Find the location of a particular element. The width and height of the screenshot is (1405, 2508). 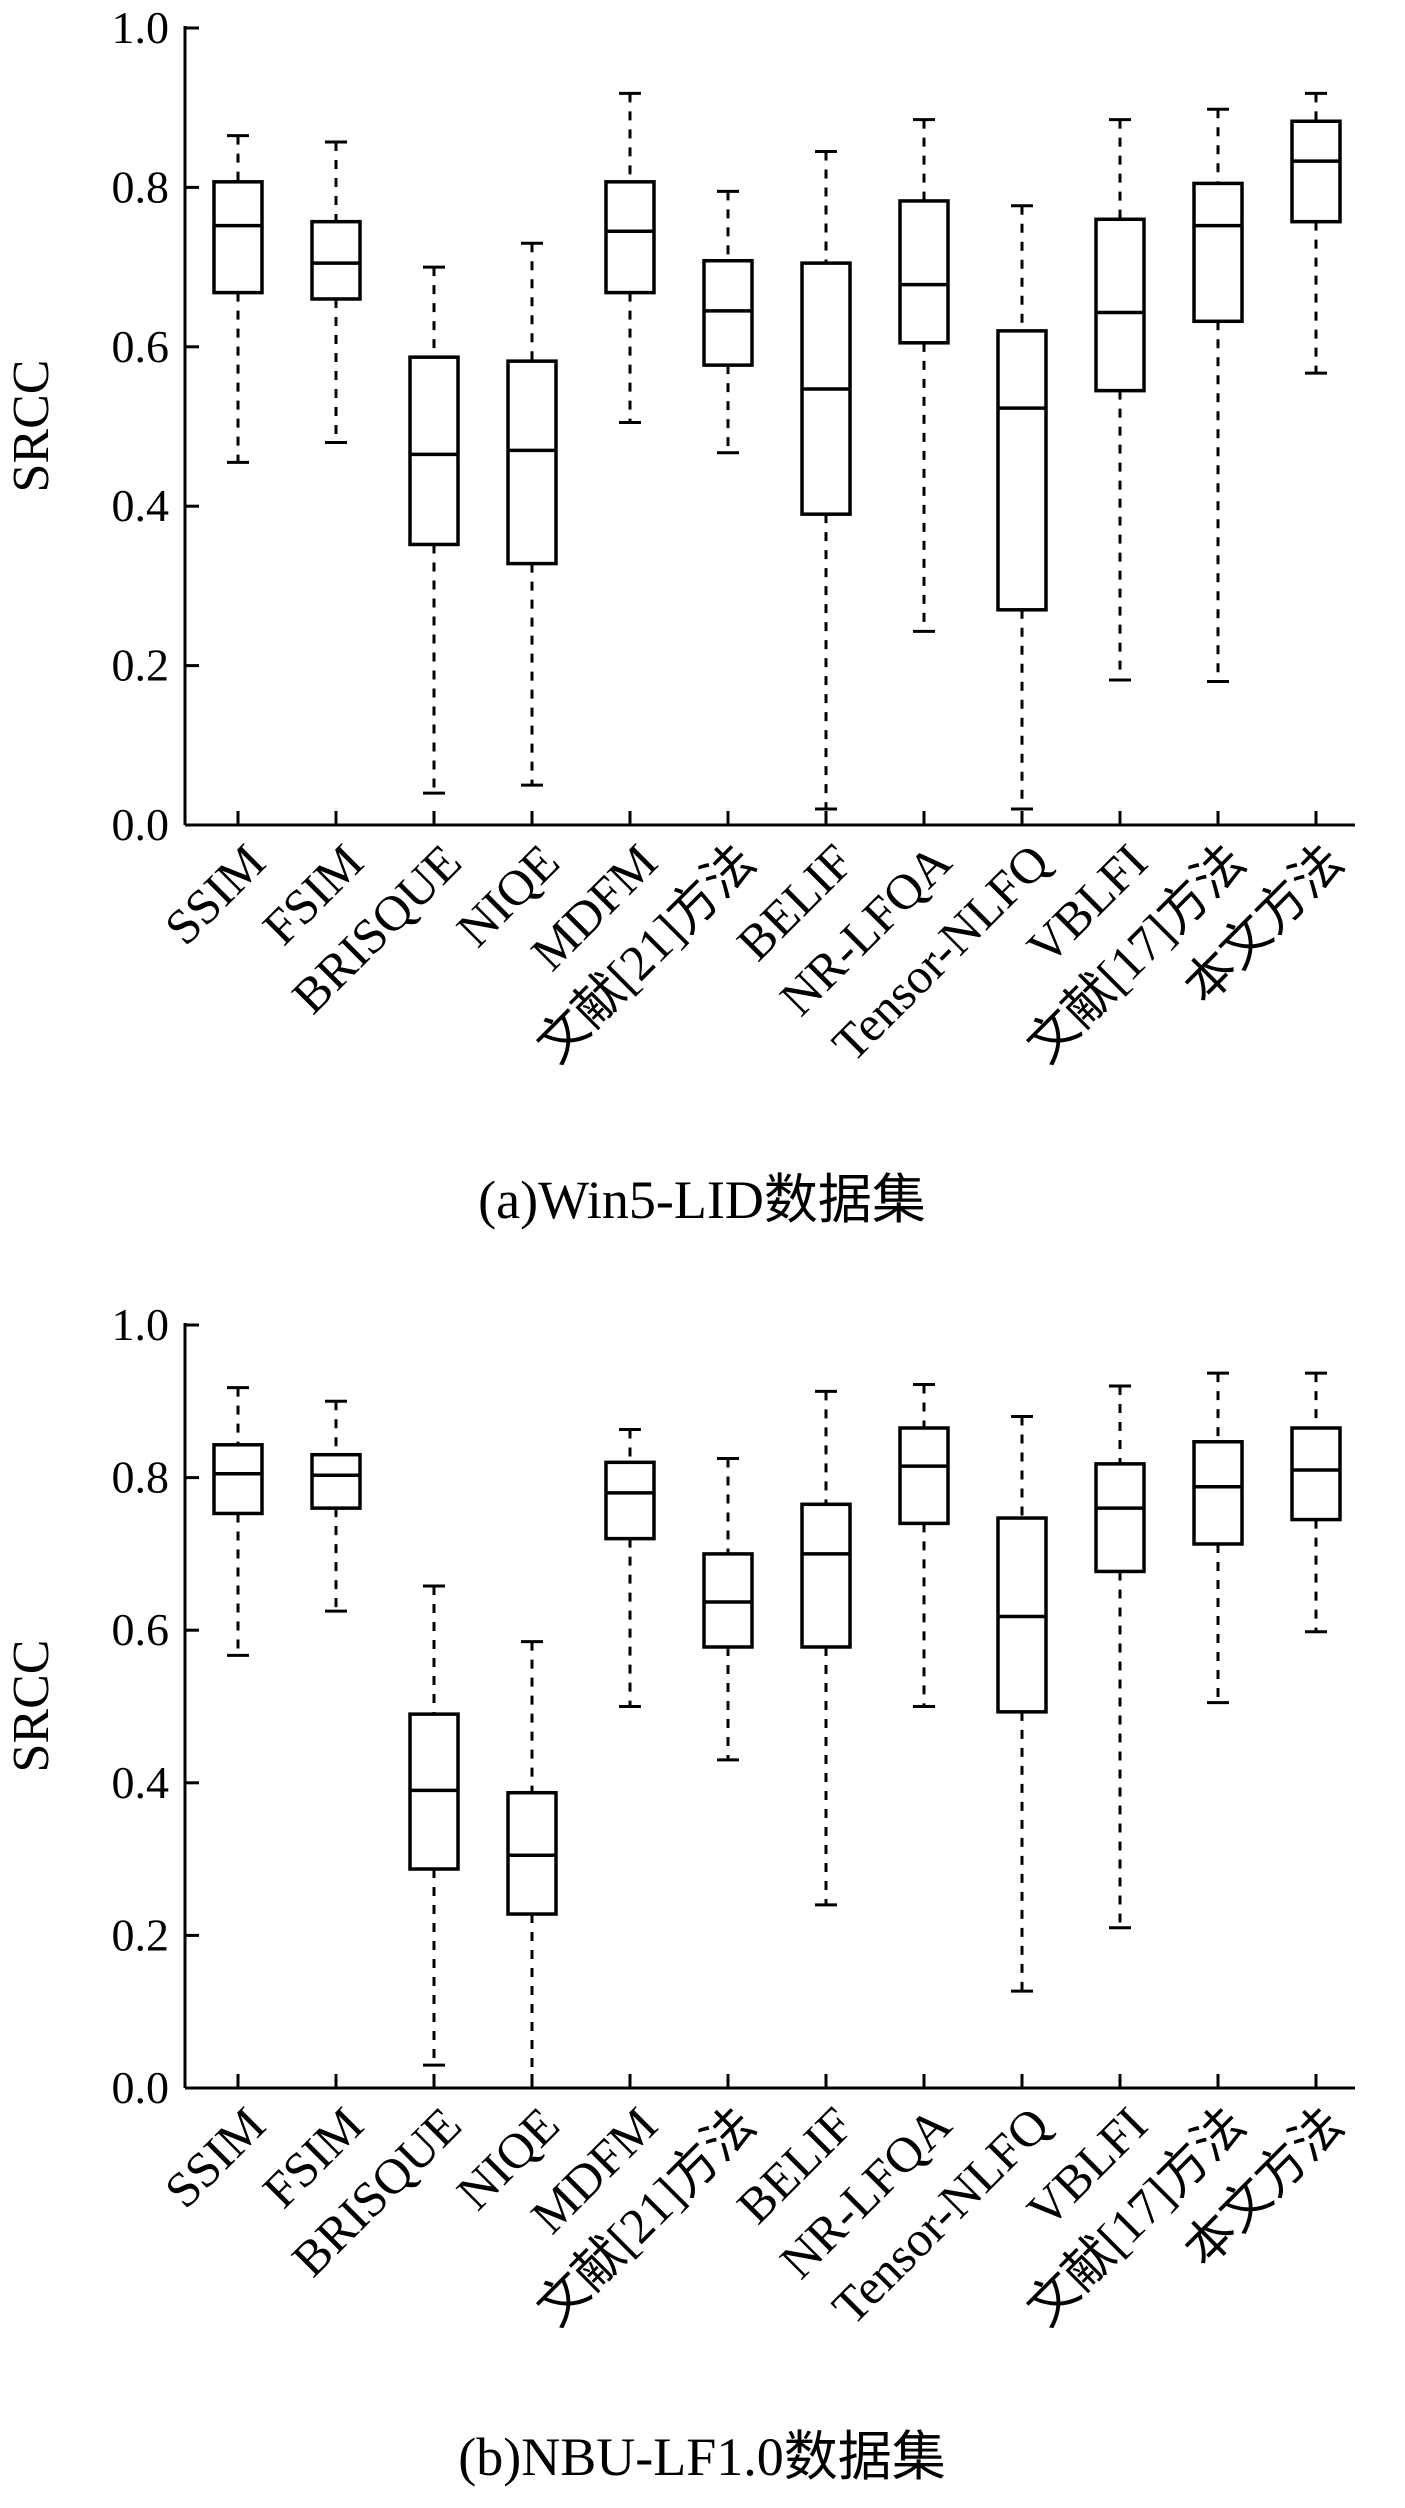

panel-caption: (b)NBU-LF1.0数据集 is located at coordinates (701, 2457).